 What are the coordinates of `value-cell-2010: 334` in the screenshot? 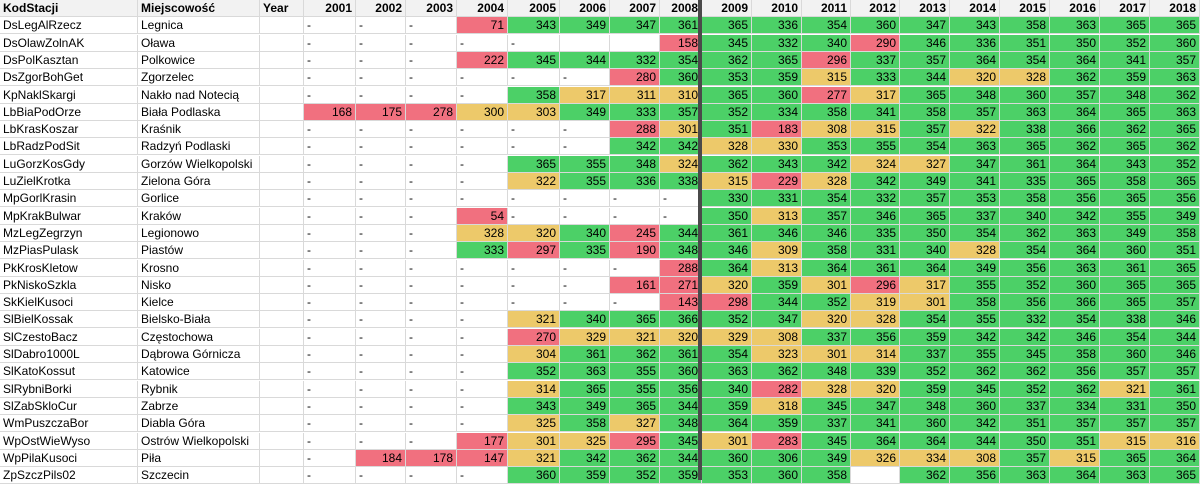 It's located at (777, 112).